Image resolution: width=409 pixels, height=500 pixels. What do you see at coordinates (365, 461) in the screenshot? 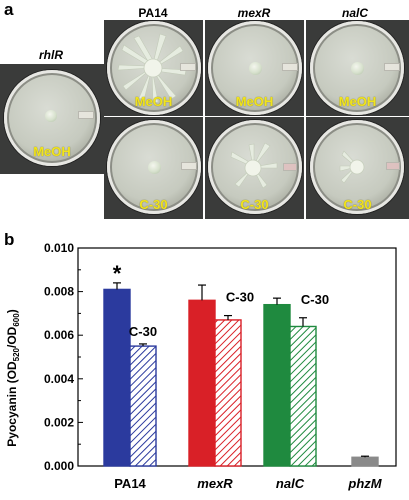
I see `bar-phzm-meoh` at bounding box center [365, 461].